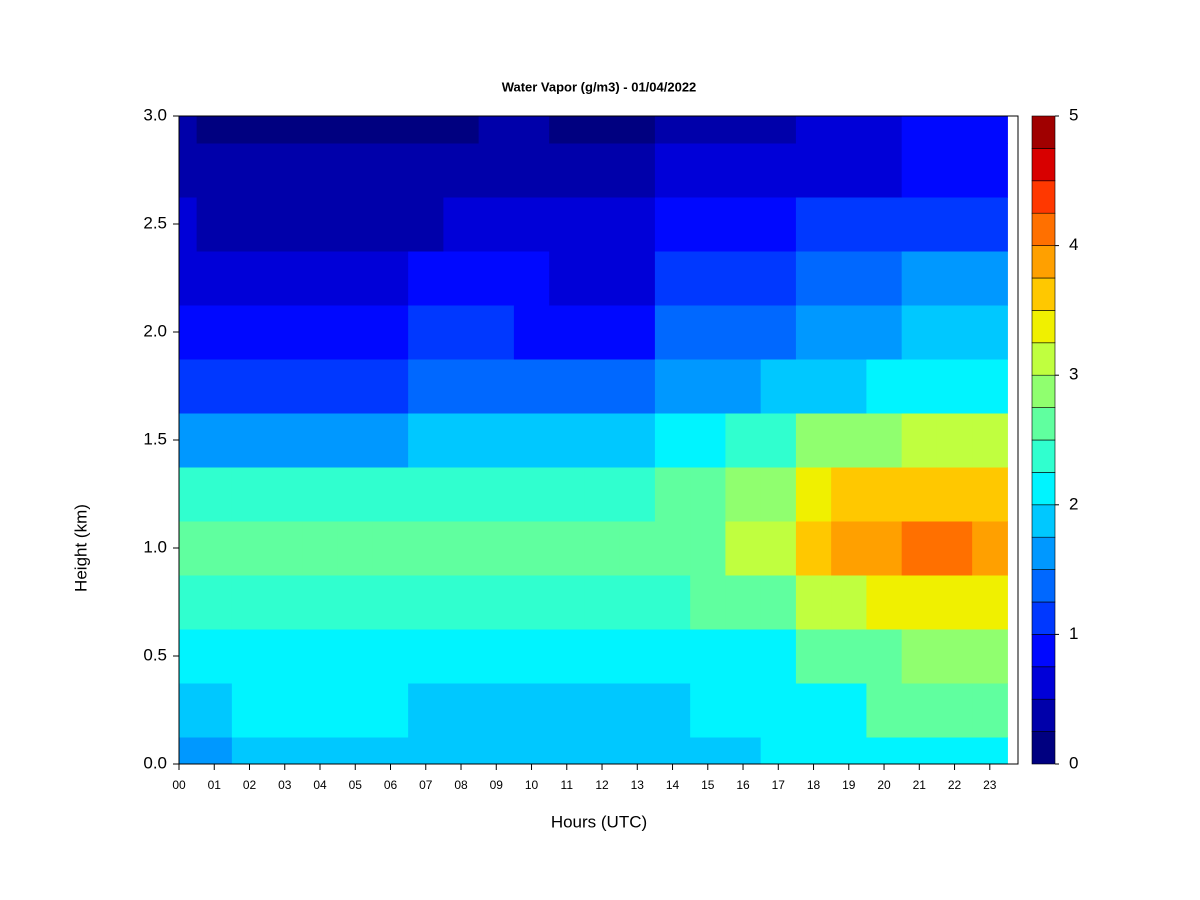 This screenshot has height=900, width=1200. Describe the element at coordinates (599, 86) in the screenshot. I see `chart-title: Water Vapor (g/m3) - 01/04/2022` at that location.